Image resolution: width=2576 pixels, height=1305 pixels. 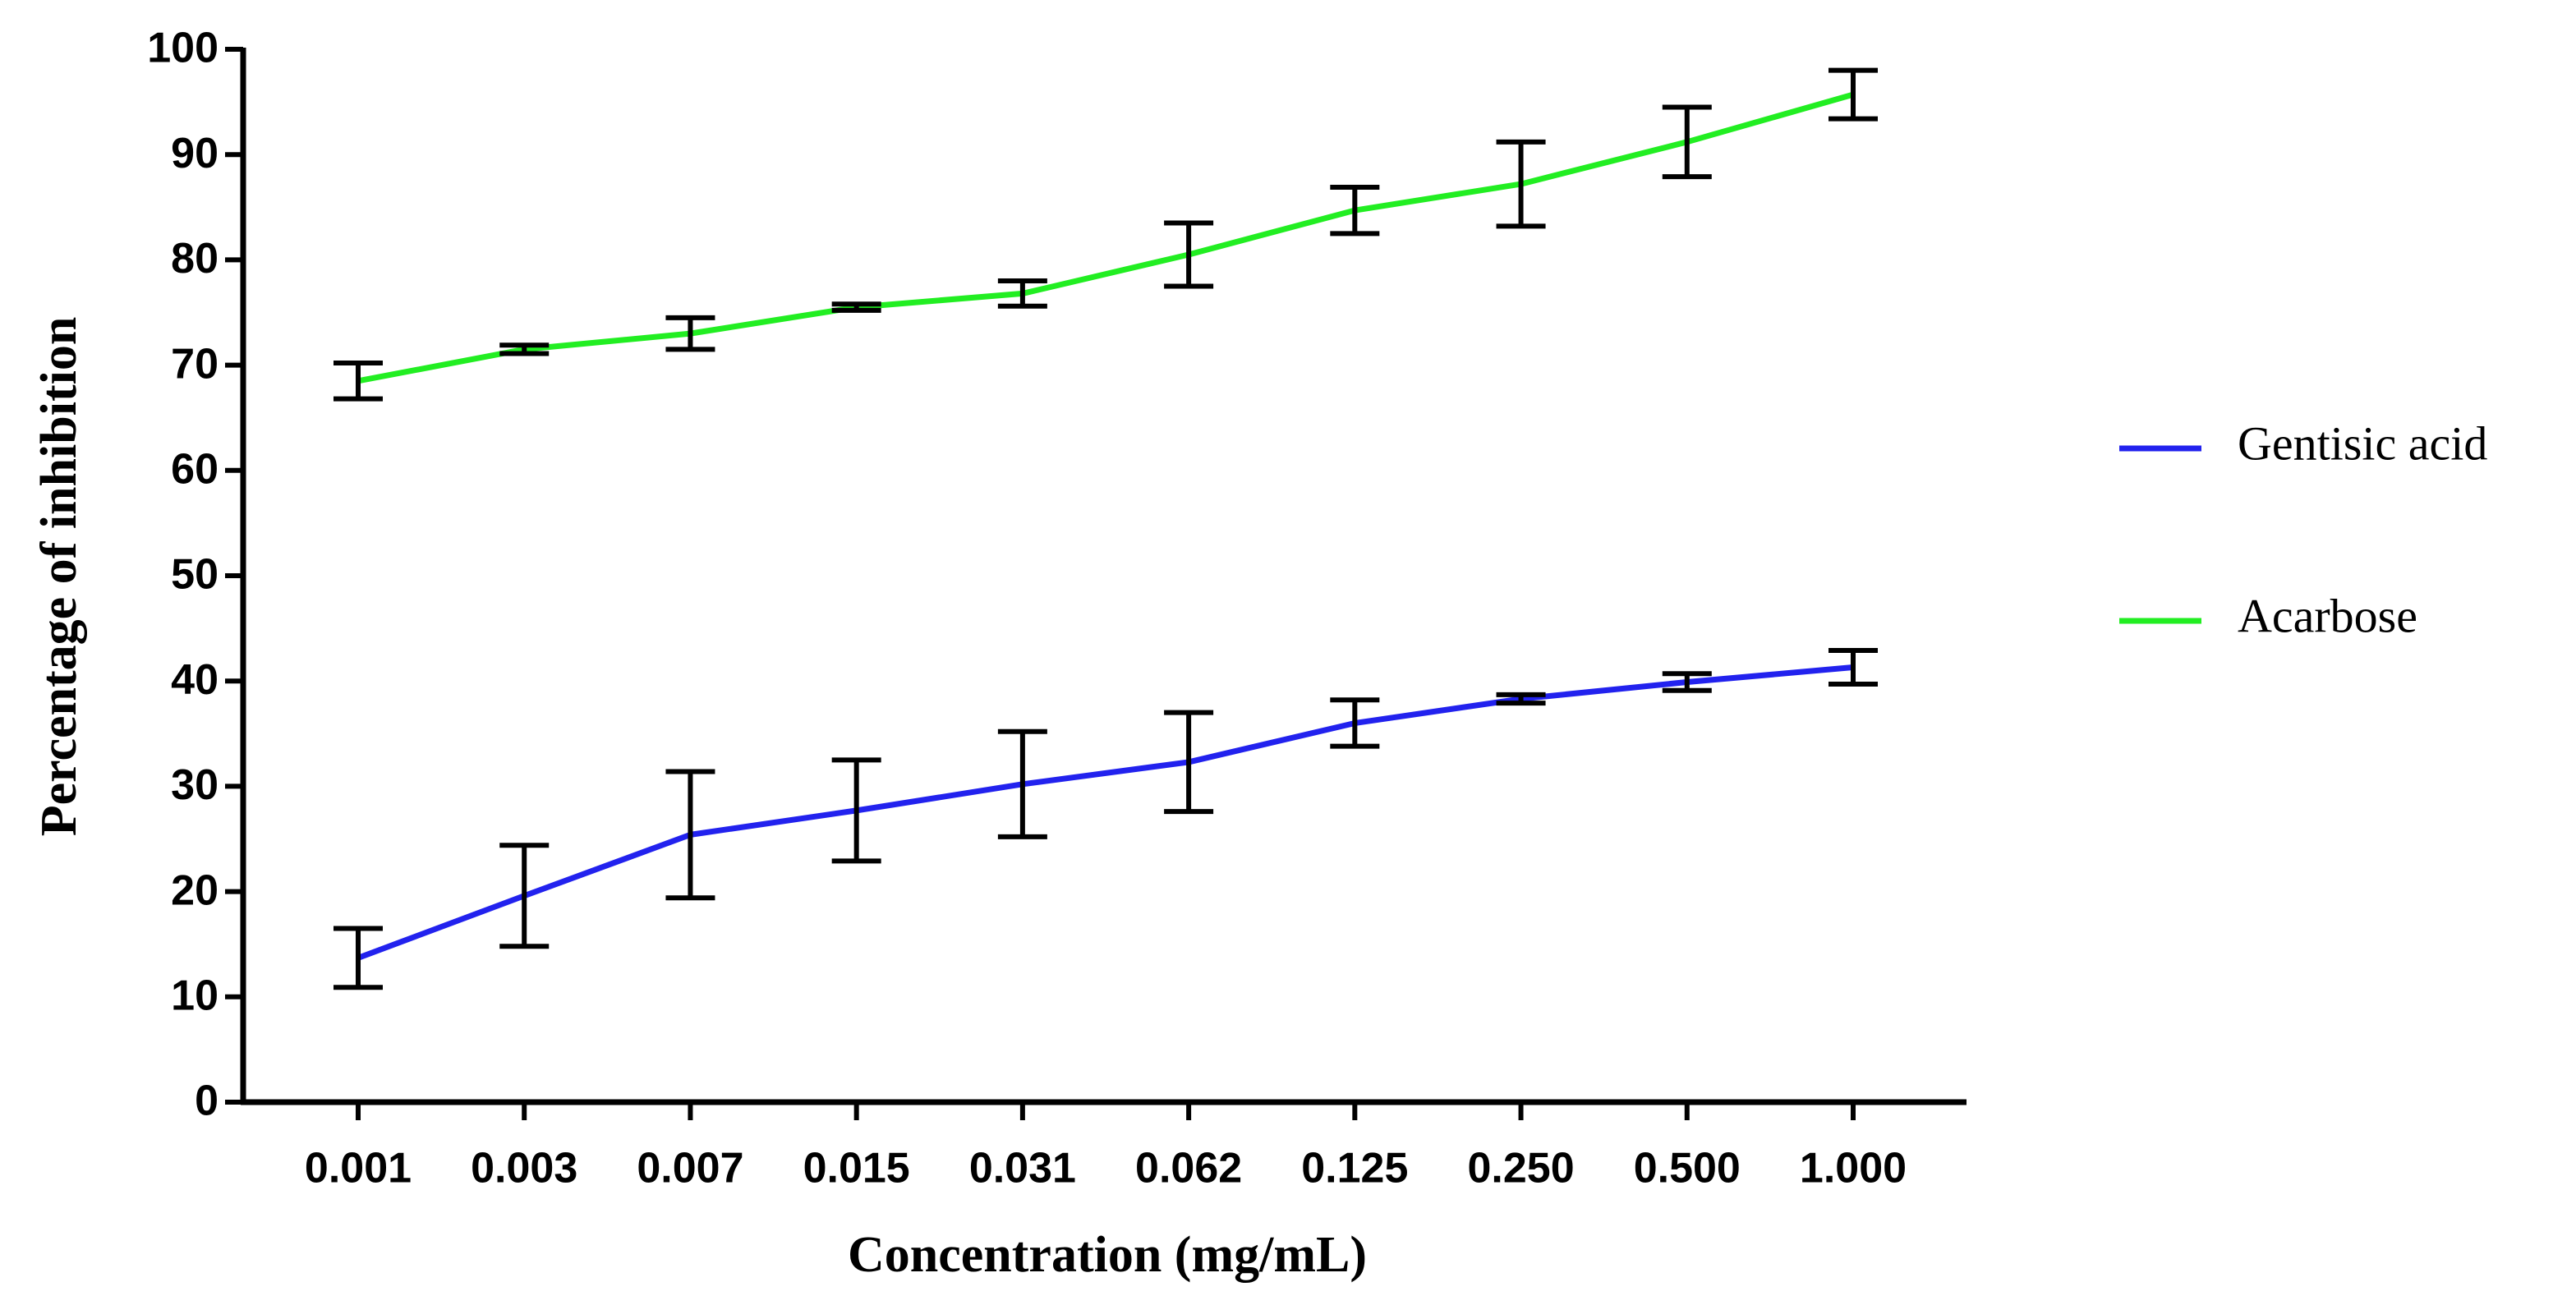 What do you see at coordinates (194, 470) in the screenshot?
I see `y-tick-label: 60` at bounding box center [194, 470].